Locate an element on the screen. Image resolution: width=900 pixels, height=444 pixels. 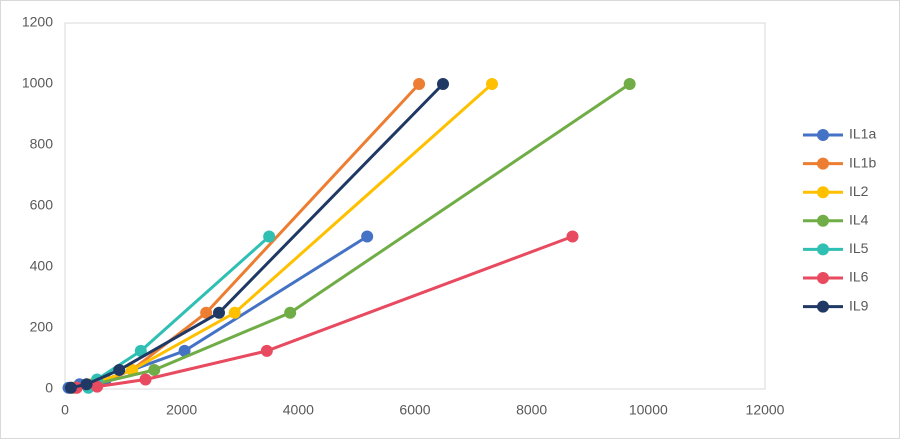
y-tick-label: 1200 is located at coordinates (37, 22).